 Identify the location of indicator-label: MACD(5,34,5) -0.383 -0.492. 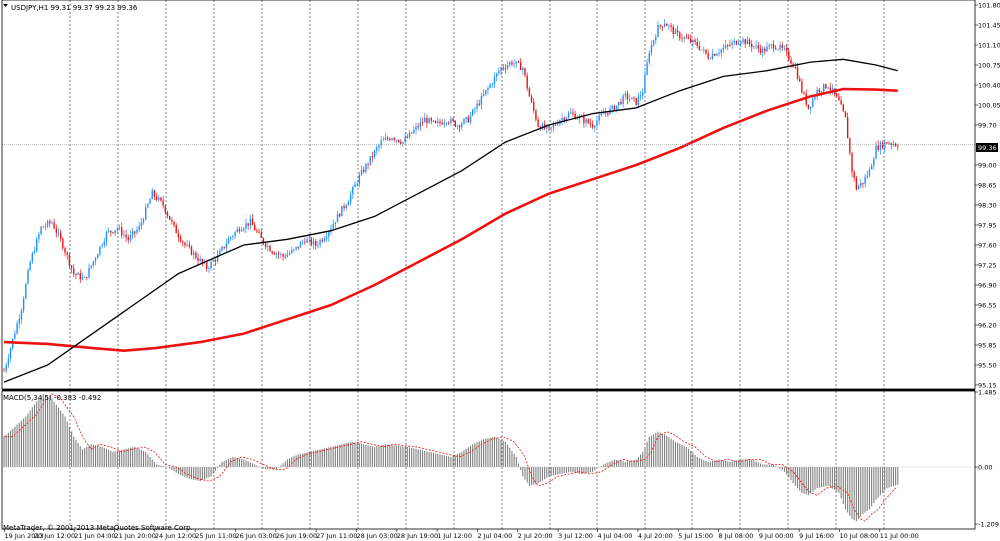
(52, 398).